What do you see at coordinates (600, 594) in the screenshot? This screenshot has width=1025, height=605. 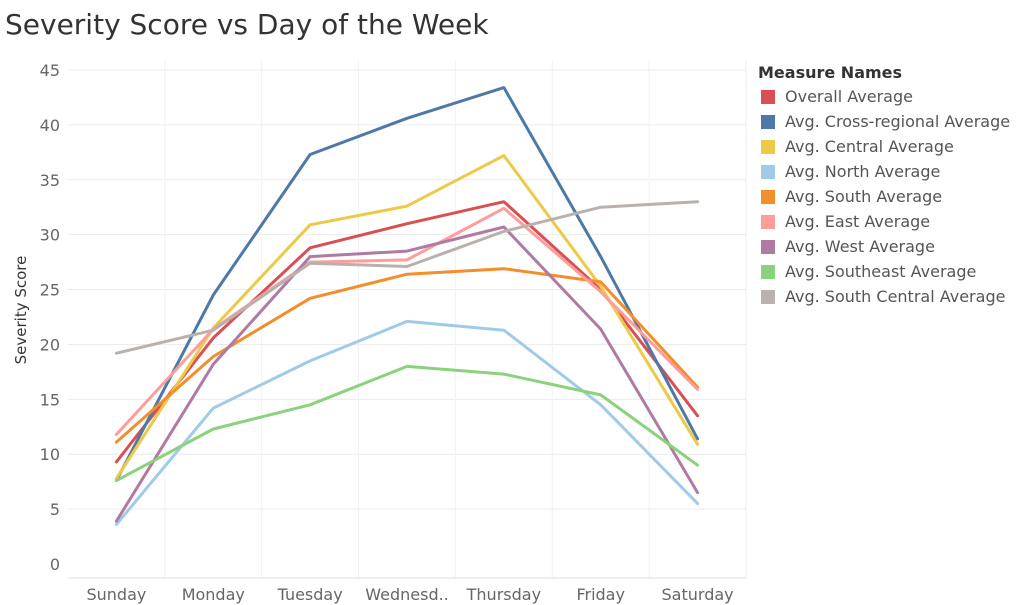 I see `x-tick-label: Friday` at bounding box center [600, 594].